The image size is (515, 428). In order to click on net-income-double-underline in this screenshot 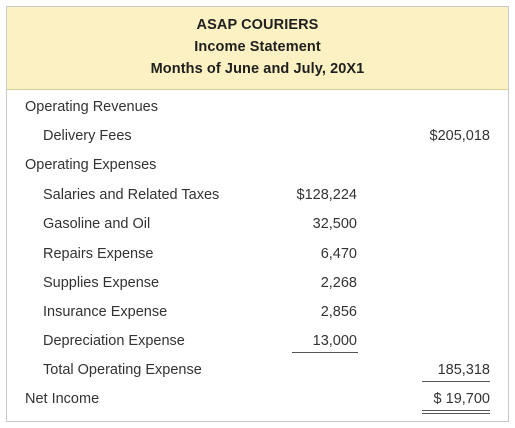, I will do `click(456, 412)`.